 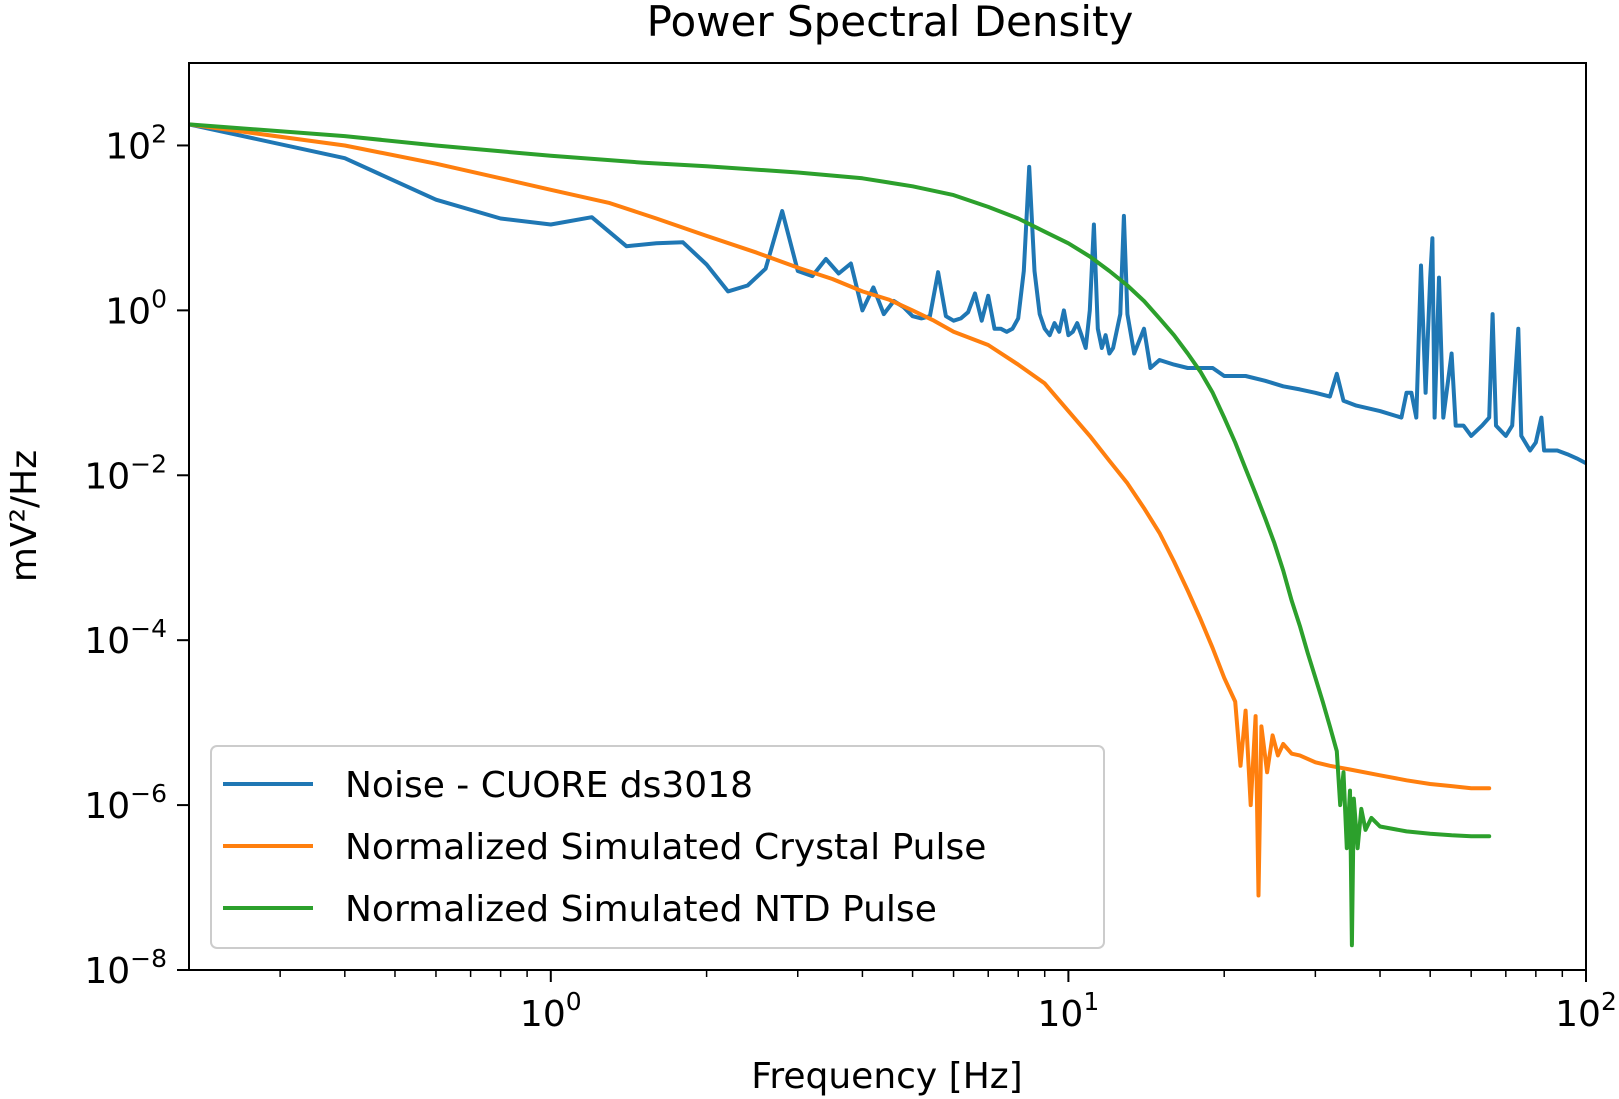 What do you see at coordinates (641, 909) in the screenshot?
I see `legend-label-3: Normalized Simulated NTD Pulse` at bounding box center [641, 909].